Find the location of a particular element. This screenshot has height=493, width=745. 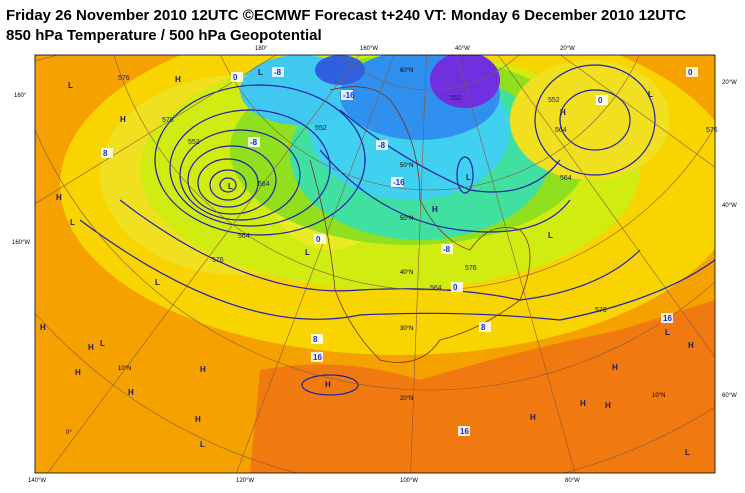

grid-label: 60°W is located at coordinates (729, 396).